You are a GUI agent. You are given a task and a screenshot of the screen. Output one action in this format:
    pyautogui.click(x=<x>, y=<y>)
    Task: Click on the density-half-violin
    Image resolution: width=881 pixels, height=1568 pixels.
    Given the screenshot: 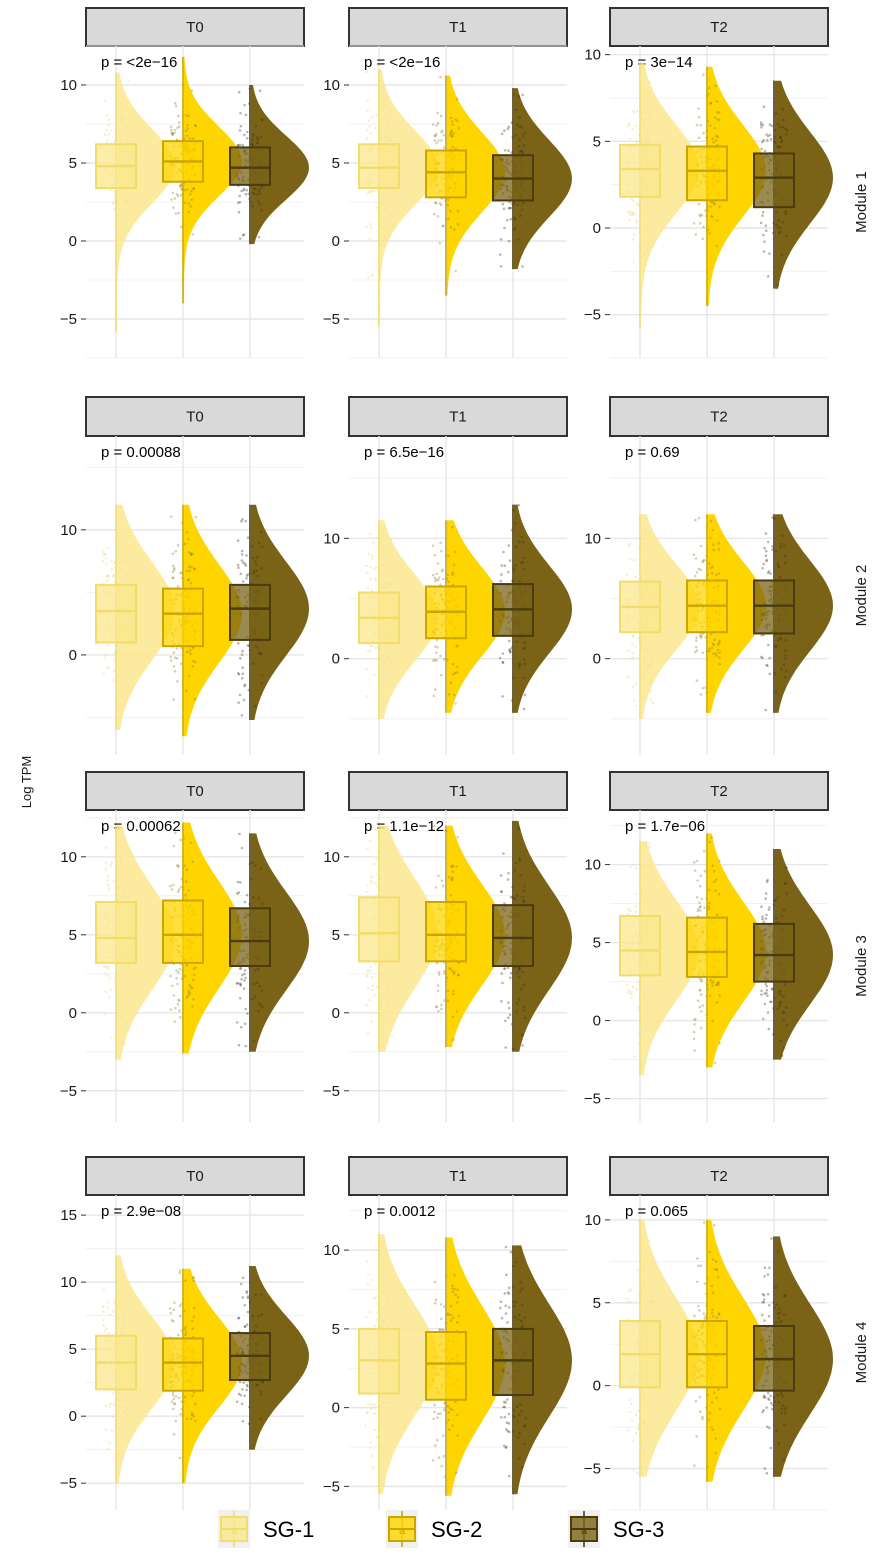 What is the action you would take?
    pyautogui.click(x=670, y=1348)
    